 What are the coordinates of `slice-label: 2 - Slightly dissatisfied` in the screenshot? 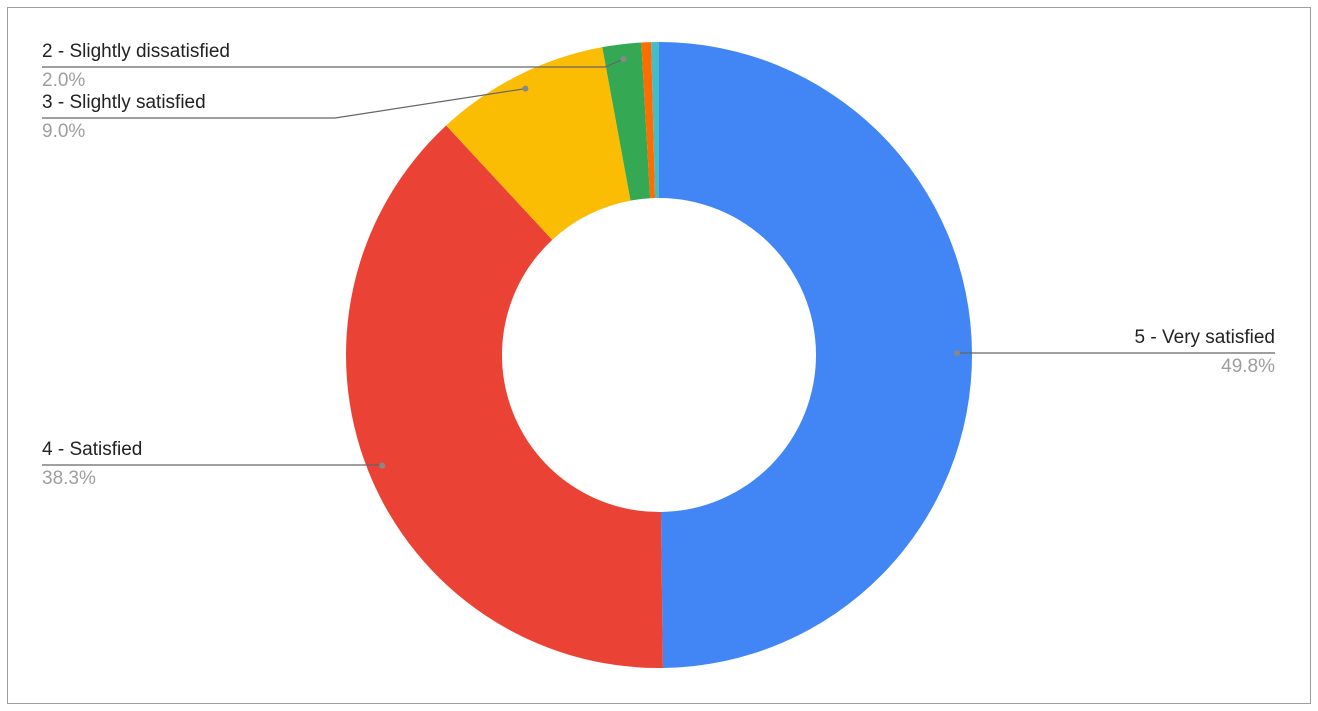 It's located at (136, 51).